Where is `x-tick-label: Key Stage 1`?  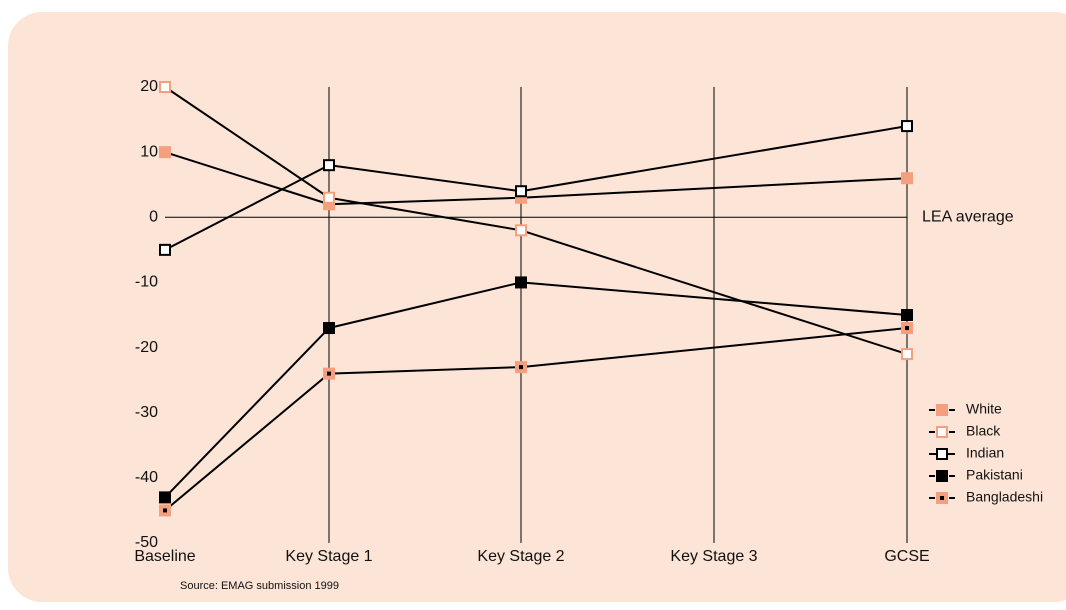 x-tick-label: Key Stage 1 is located at coordinates (328, 556).